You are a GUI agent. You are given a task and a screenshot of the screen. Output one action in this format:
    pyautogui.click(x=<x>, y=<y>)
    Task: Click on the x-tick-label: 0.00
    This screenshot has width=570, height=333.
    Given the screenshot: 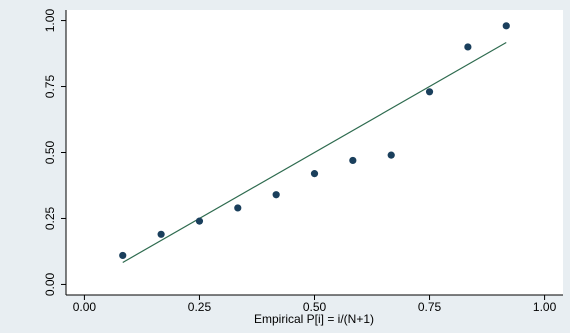 What is the action you would take?
    pyautogui.click(x=85, y=307)
    